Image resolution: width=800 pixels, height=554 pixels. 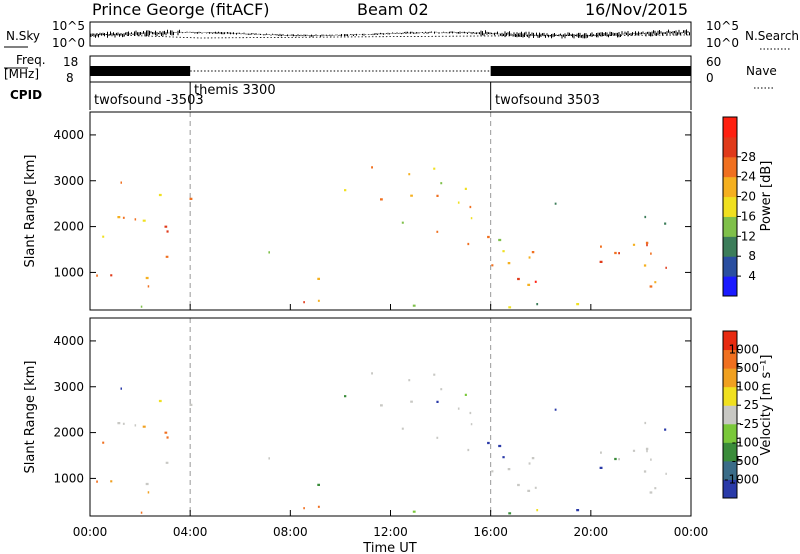 What do you see at coordinates (390, 307) in the screenshot?
I see `power-x-ticks` at bounding box center [390, 307].